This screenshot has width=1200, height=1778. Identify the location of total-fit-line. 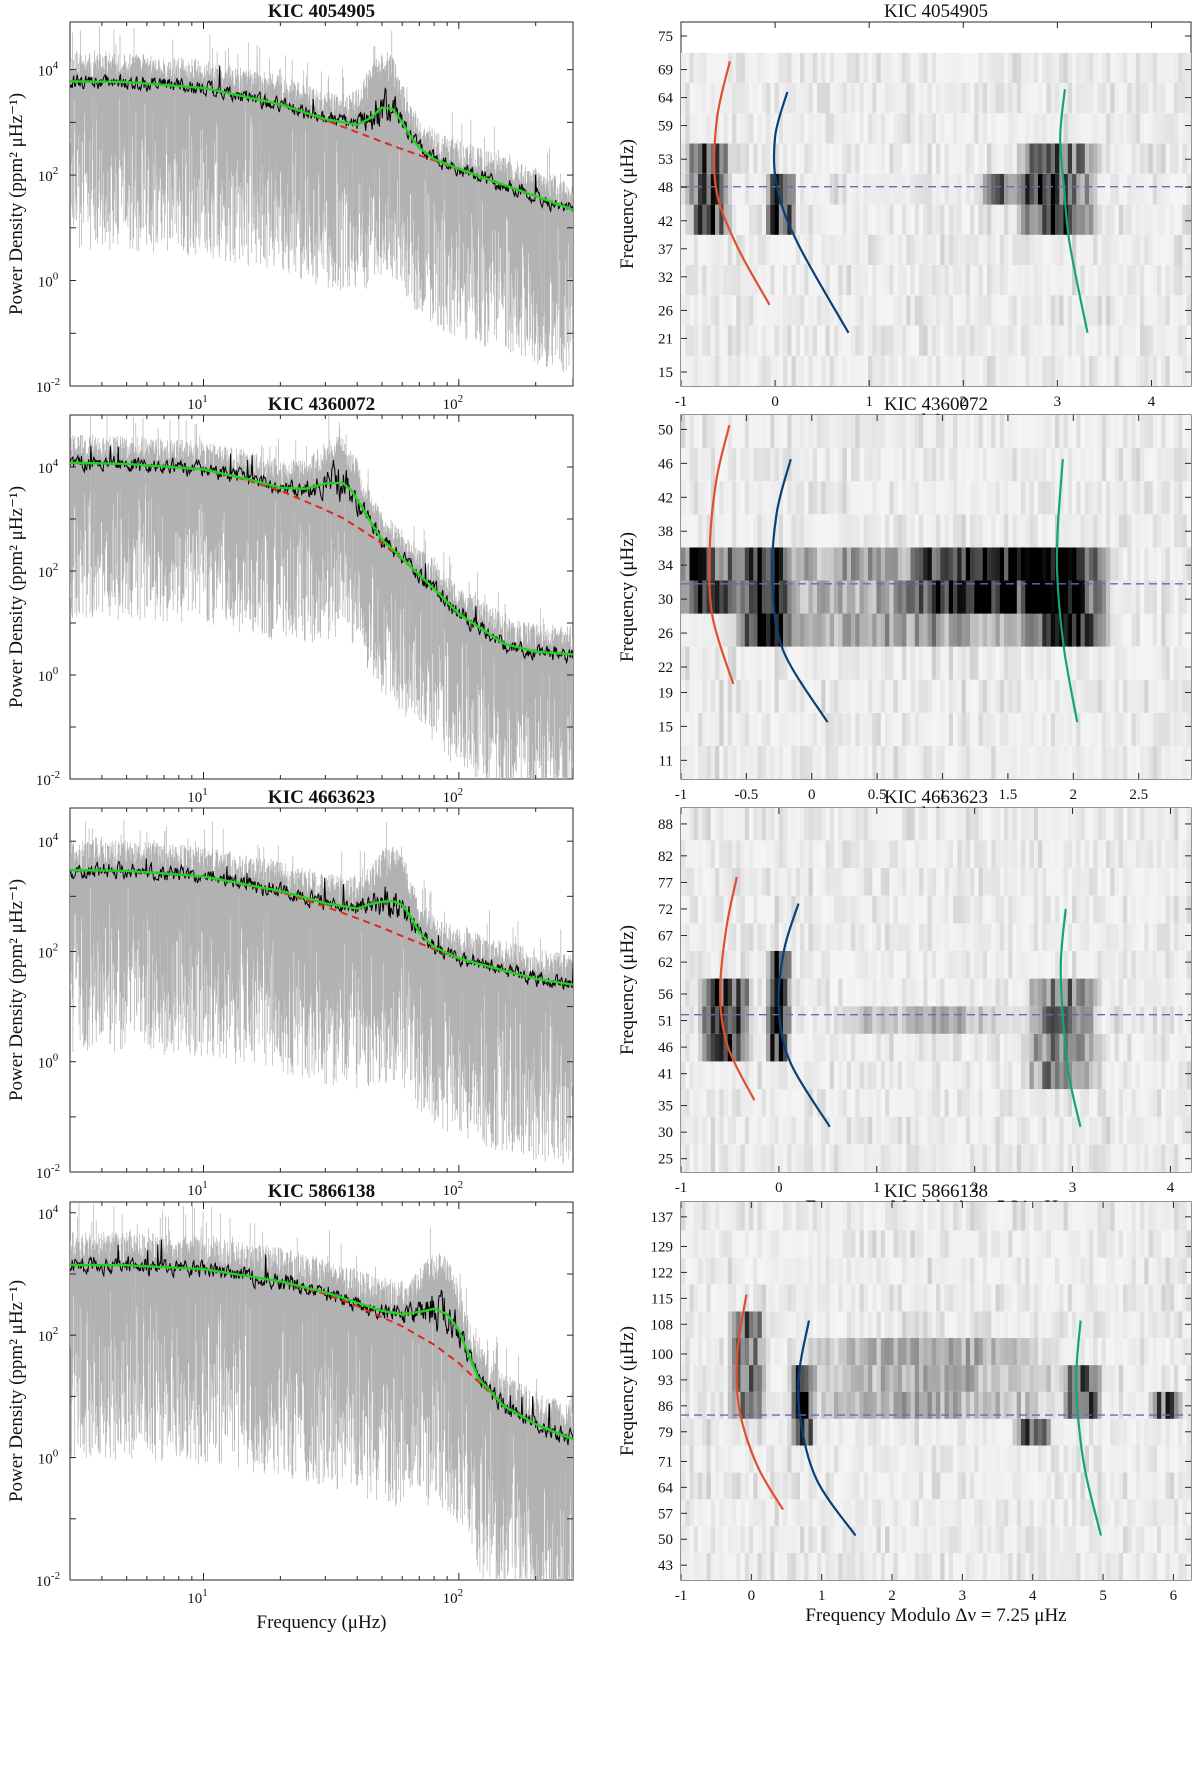
(321, 1352).